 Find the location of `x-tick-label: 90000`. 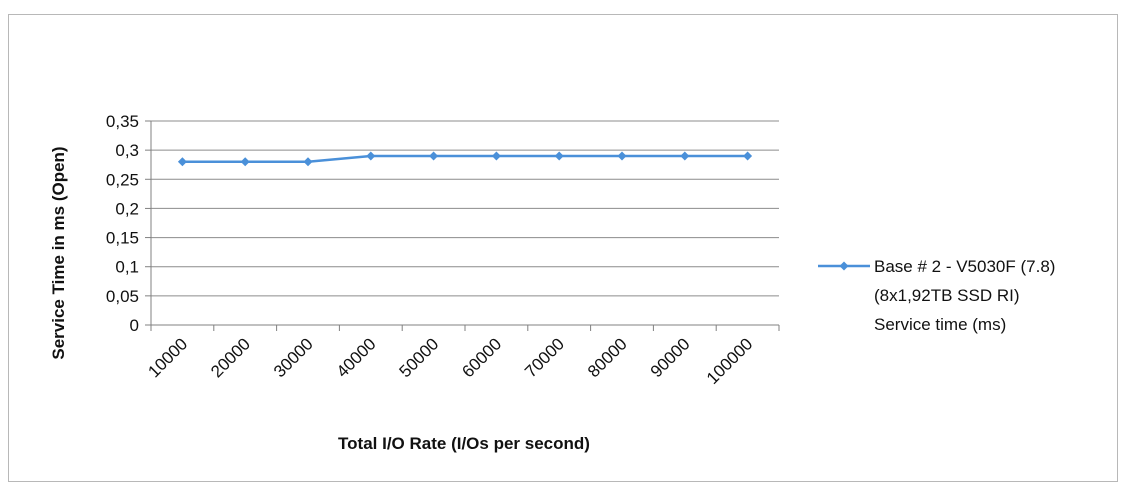

x-tick-label: 90000 is located at coordinates (670, 357).